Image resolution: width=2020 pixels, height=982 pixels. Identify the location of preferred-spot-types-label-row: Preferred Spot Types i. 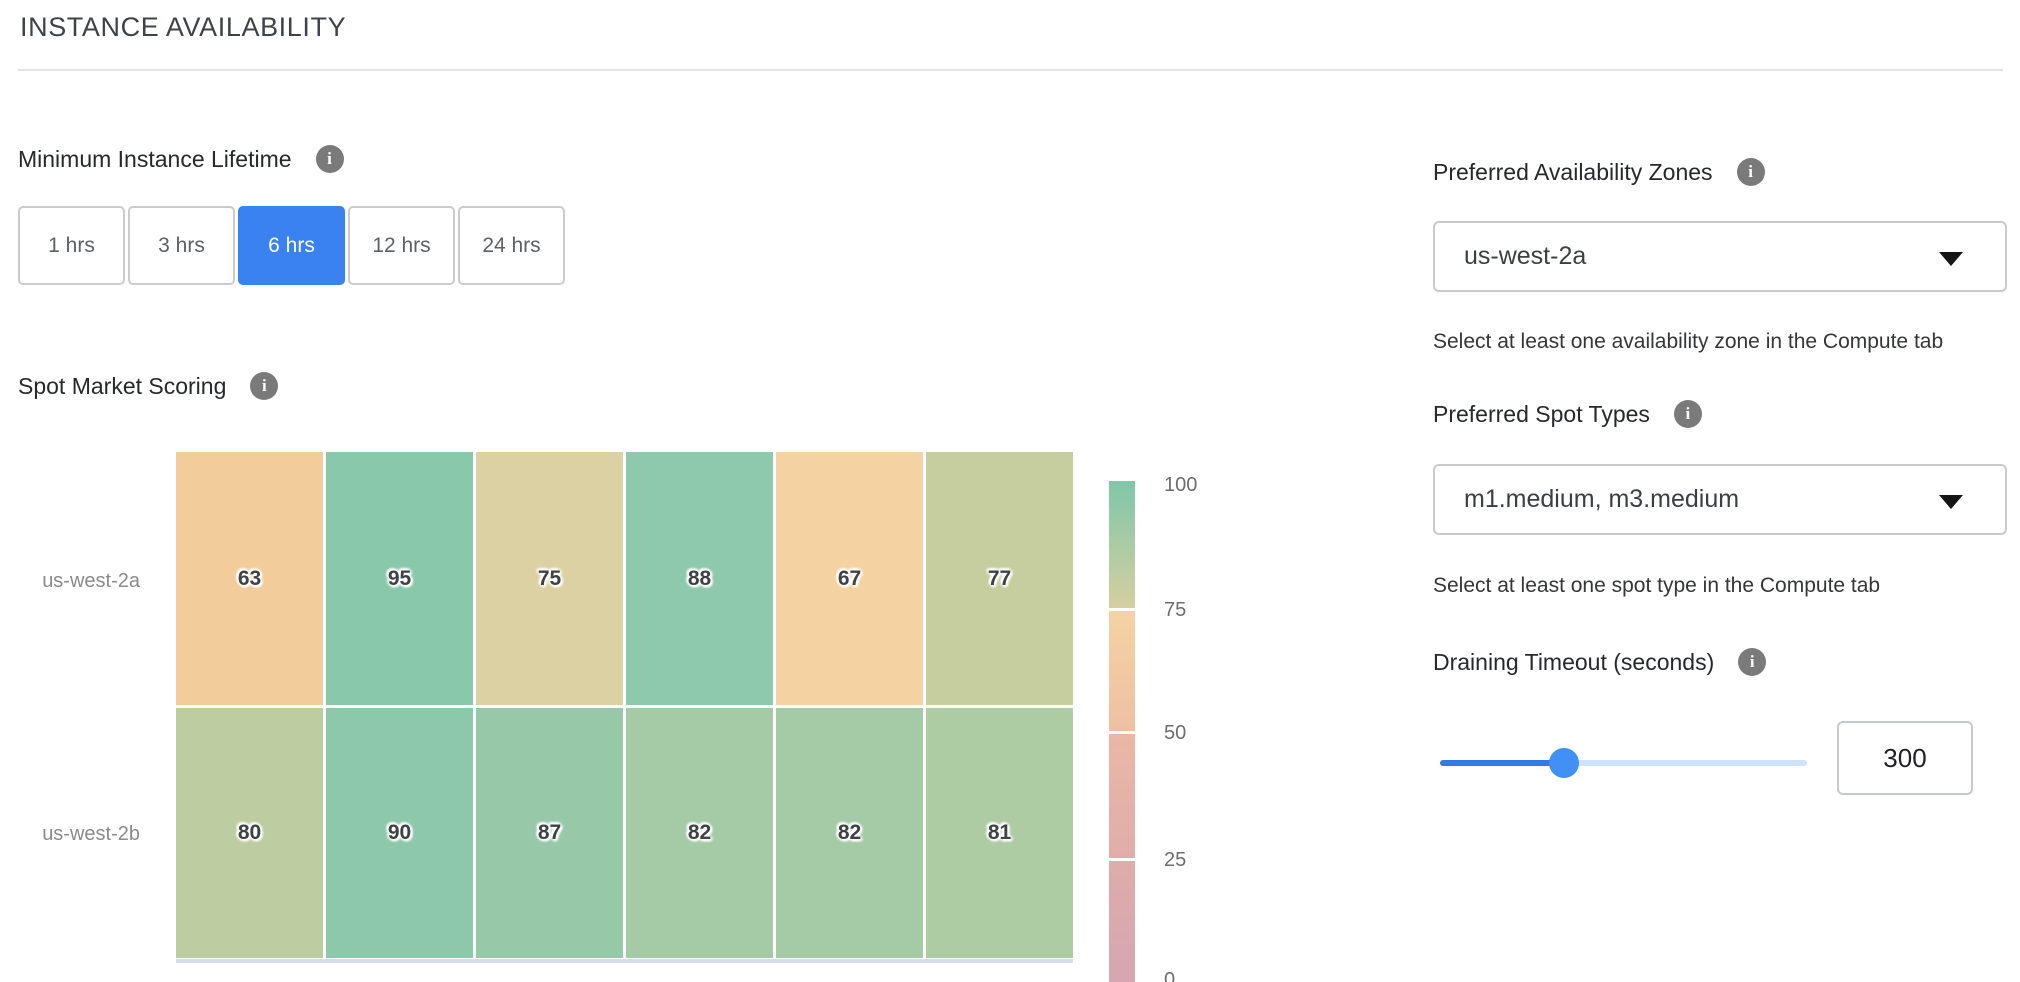
(1567, 414).